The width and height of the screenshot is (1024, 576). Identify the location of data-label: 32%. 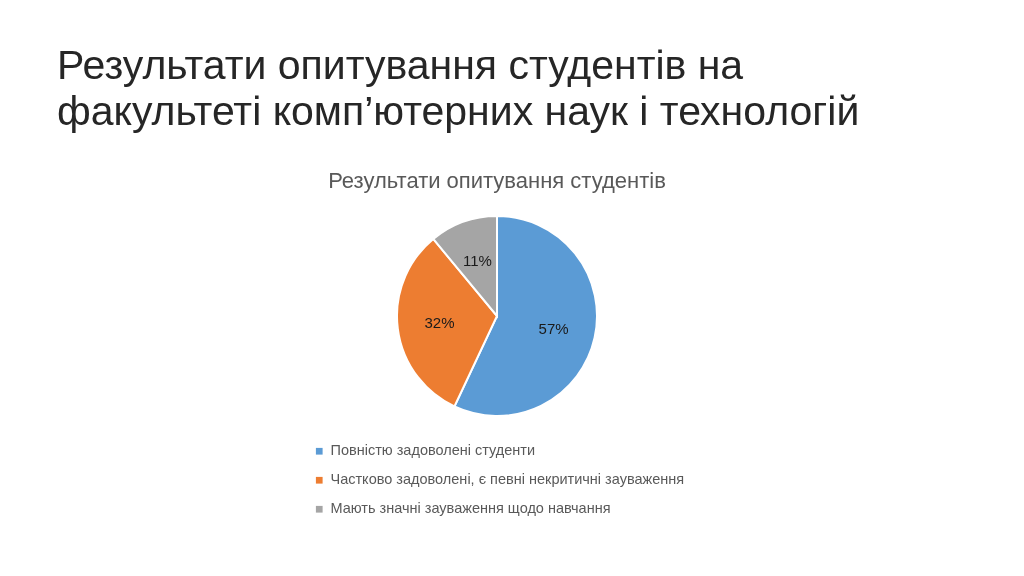
(439, 323).